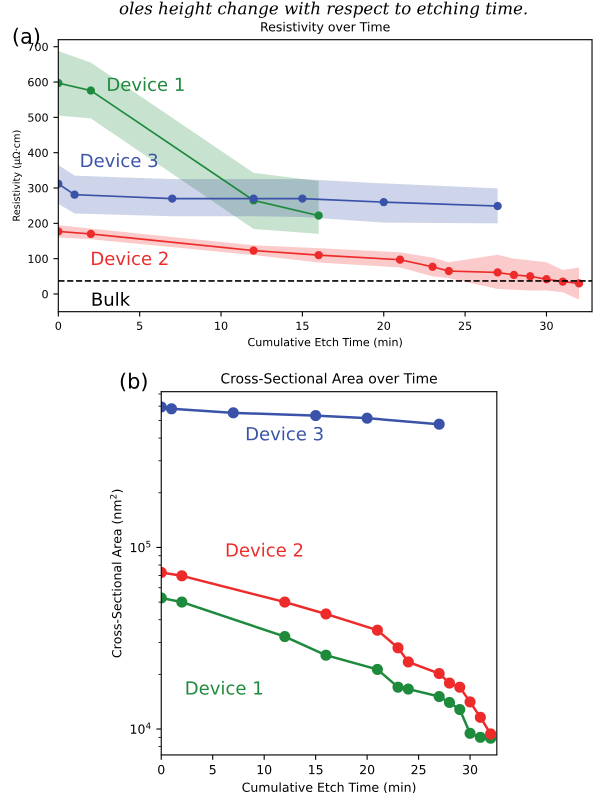 The width and height of the screenshot is (595, 793). I want to click on ref-line-label: Bulk, so click(111, 299).